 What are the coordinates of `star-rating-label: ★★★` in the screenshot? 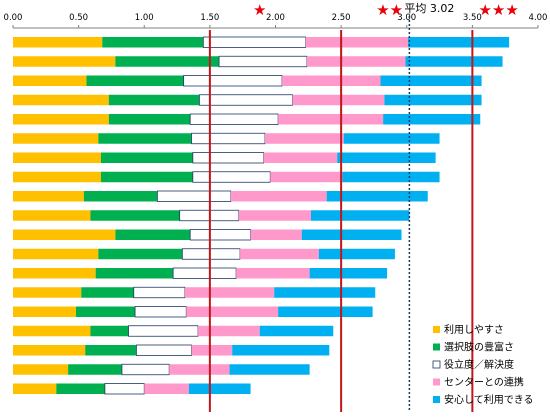 It's located at (498, 10).